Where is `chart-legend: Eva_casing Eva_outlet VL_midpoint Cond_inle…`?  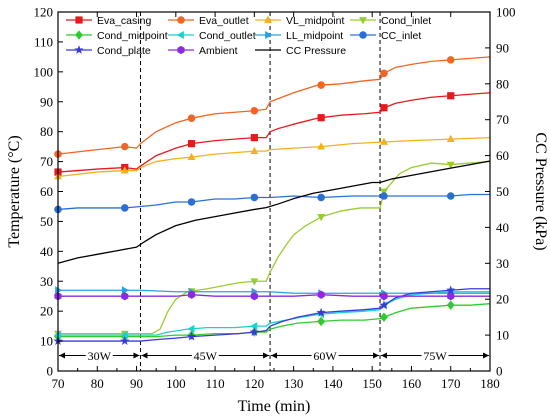
chart-legend: Eva_casing Eva_outlet VL_midpoint Cond_inle… is located at coordinates (248, 36).